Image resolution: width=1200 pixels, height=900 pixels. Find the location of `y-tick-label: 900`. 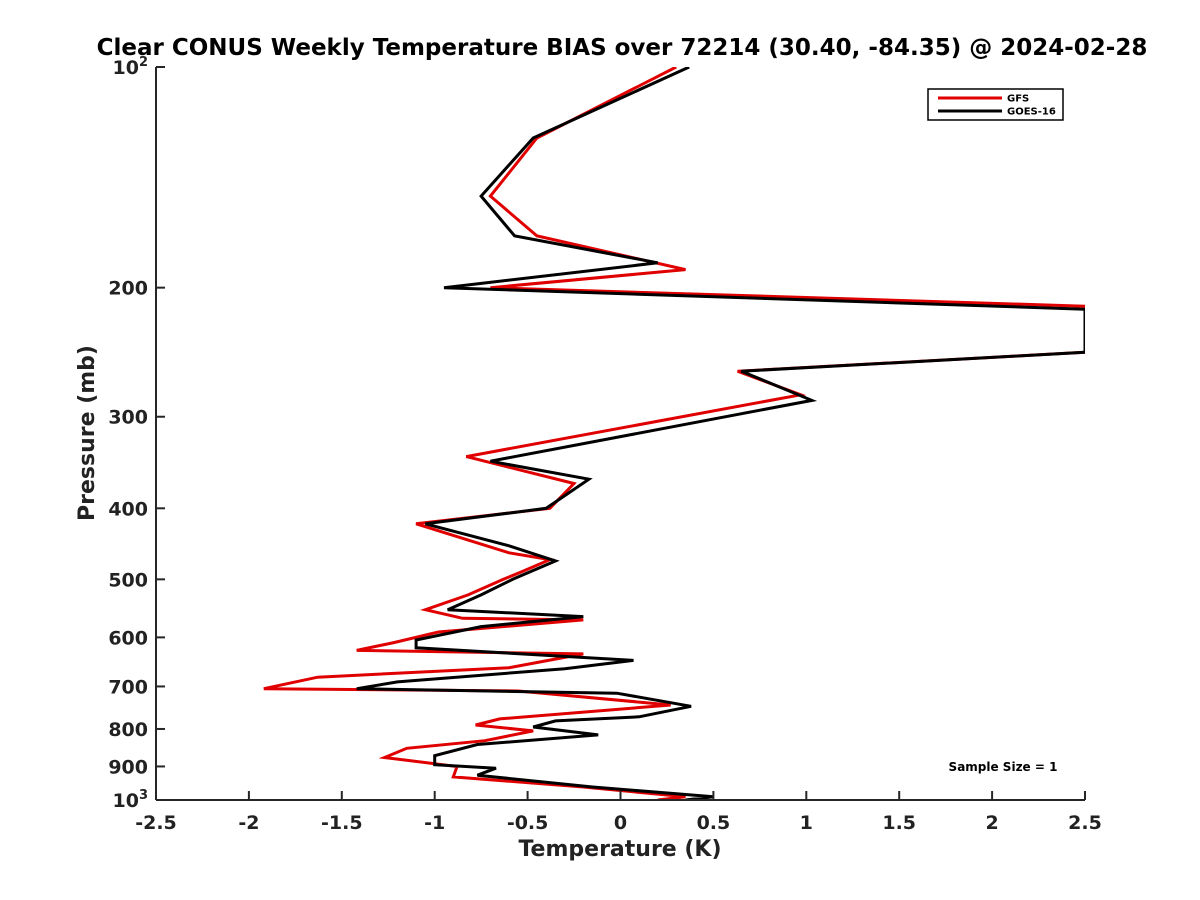

y-tick-label: 900 is located at coordinates (128, 767).